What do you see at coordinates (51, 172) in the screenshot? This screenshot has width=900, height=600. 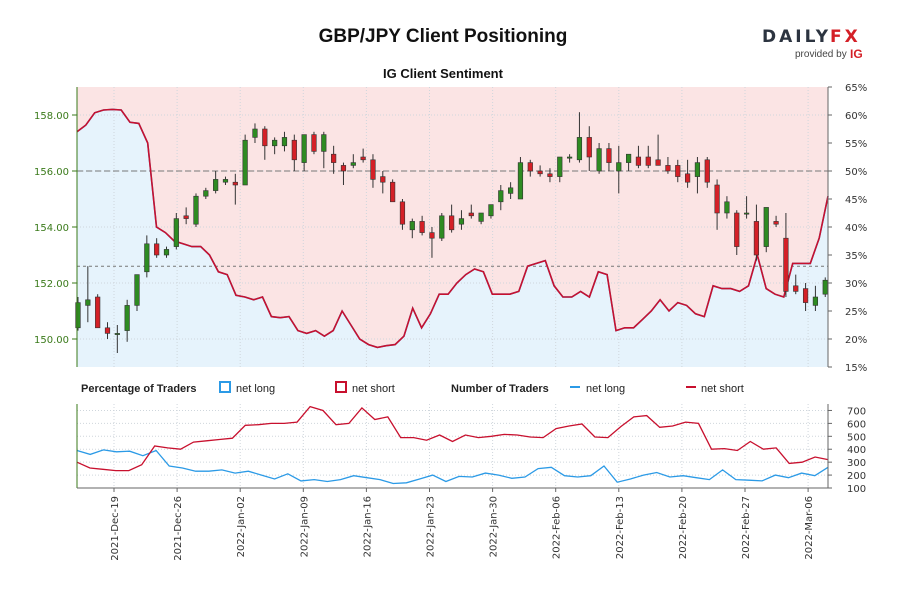 I see `price-tick-label: 156.00` at bounding box center [51, 172].